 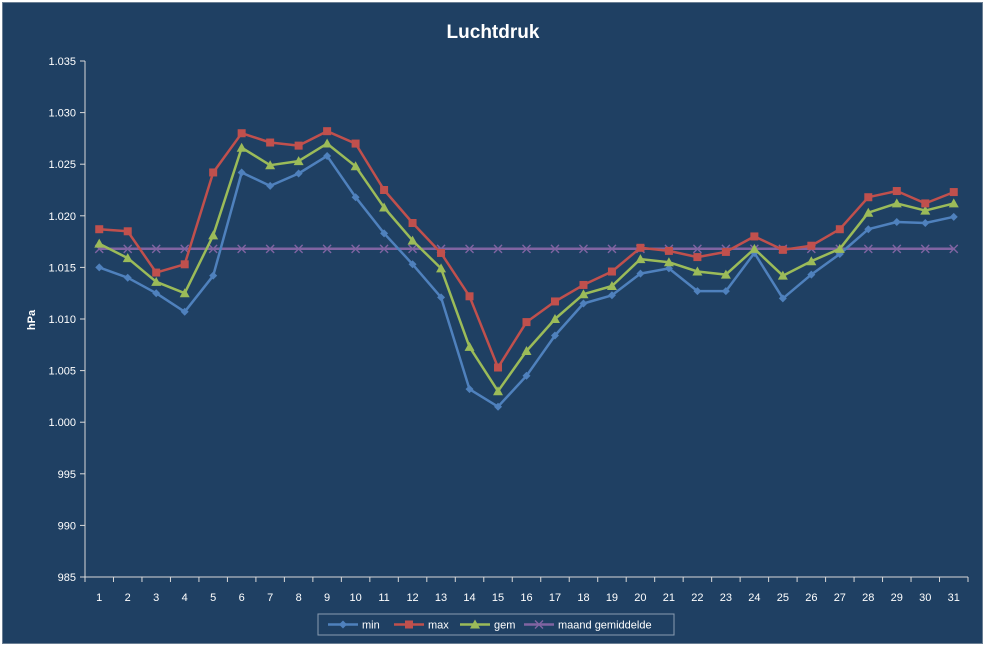 What do you see at coordinates (669, 598) in the screenshot?
I see `x-tick-label: 21` at bounding box center [669, 598].